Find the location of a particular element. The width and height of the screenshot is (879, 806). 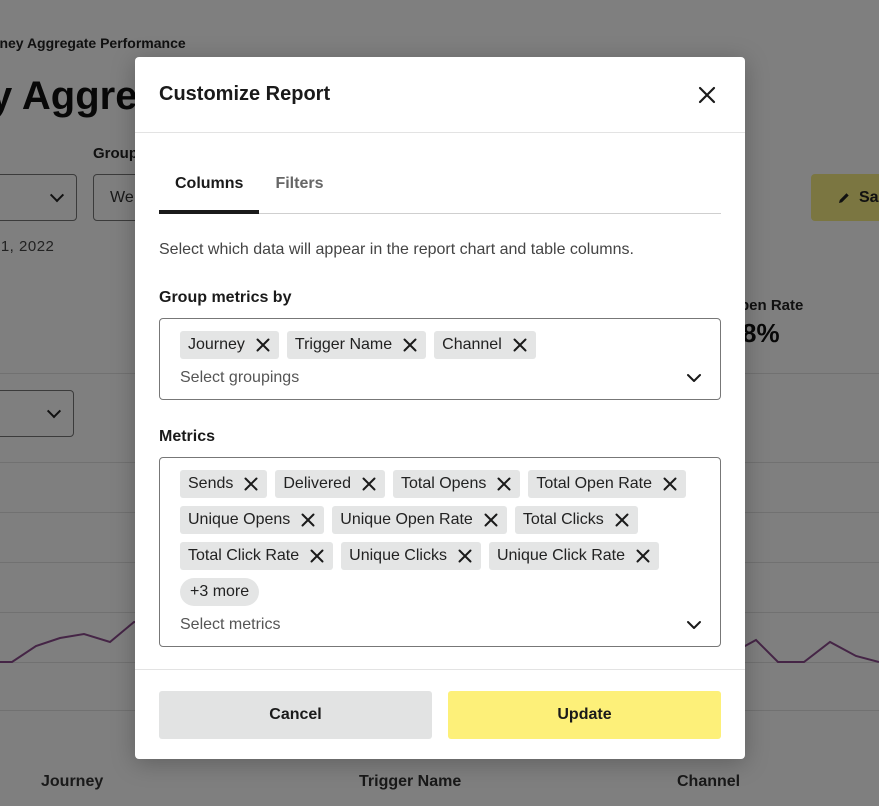

more-metrics-chip: +3 more is located at coordinates (220, 592).